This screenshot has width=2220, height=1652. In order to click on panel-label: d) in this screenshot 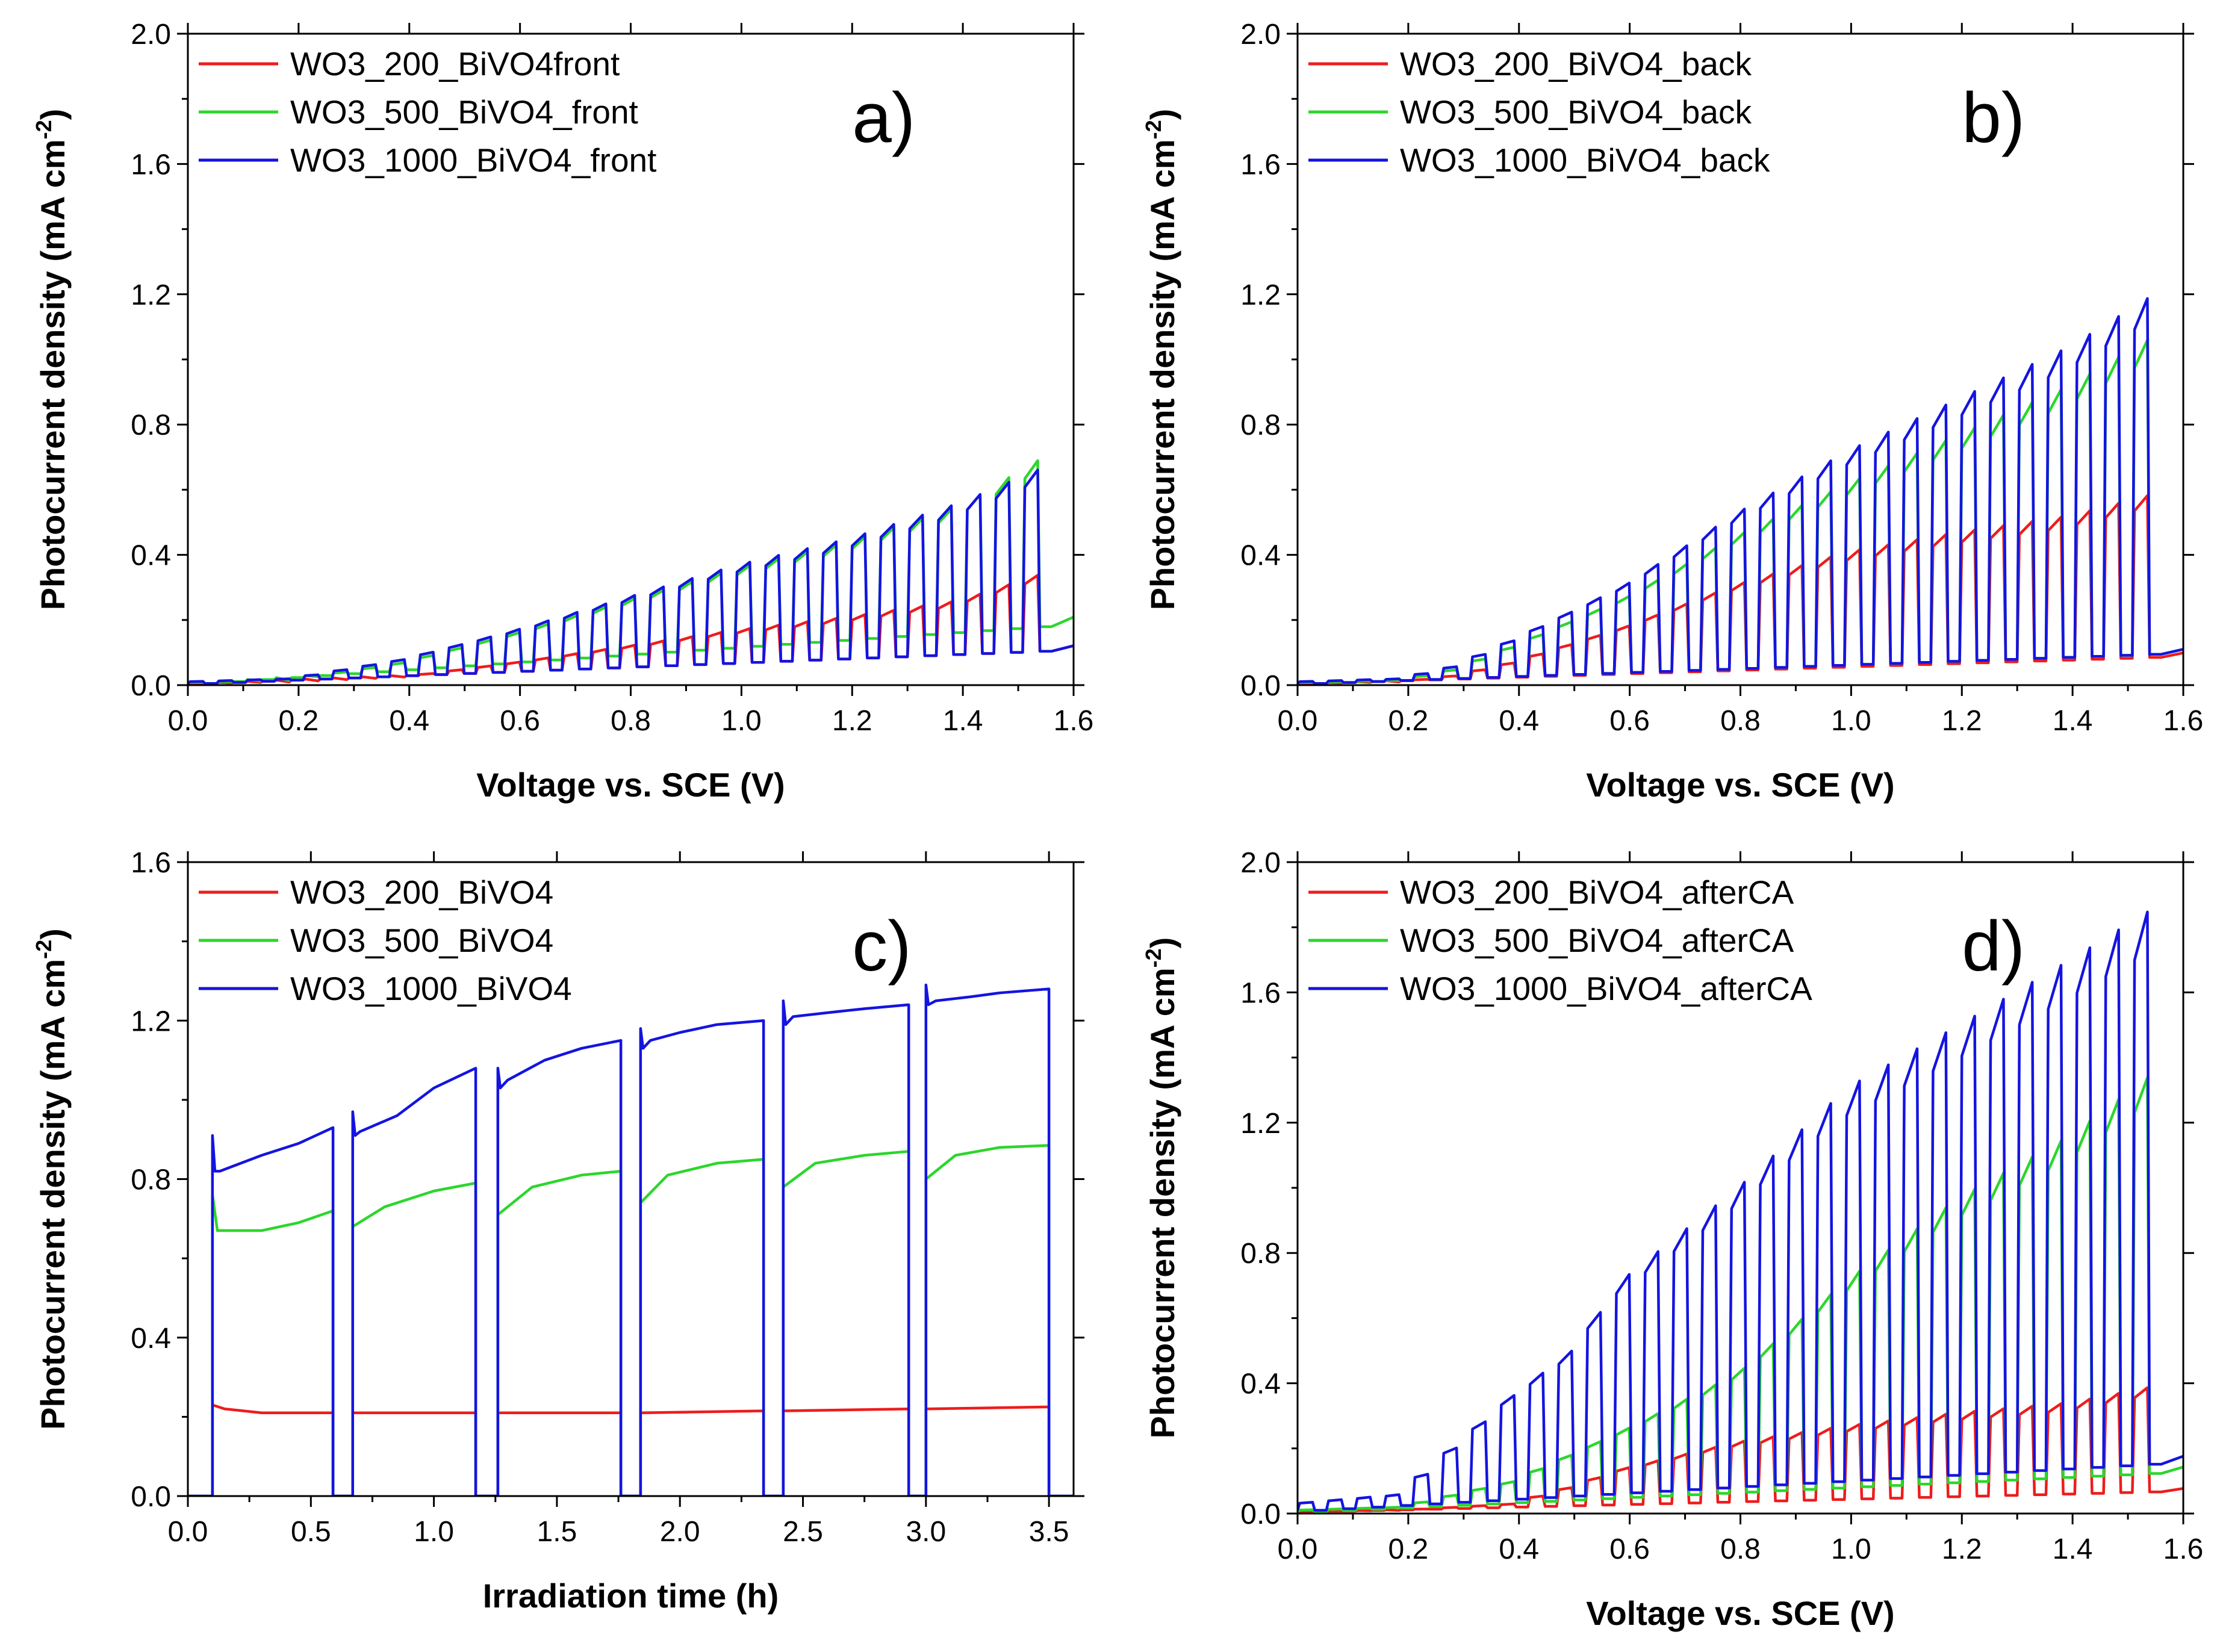, I will do `click(1993, 946)`.